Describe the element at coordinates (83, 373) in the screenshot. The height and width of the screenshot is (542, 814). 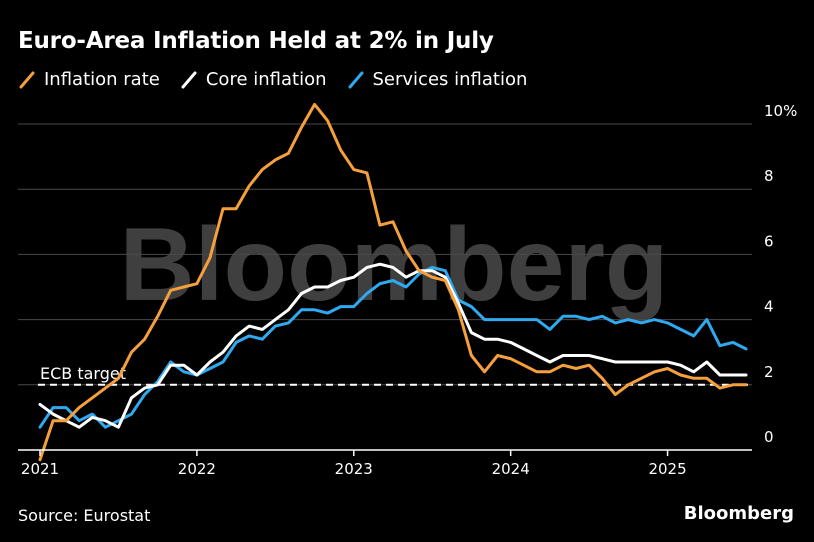
I see `ecb-target-label: ECB target` at that location.